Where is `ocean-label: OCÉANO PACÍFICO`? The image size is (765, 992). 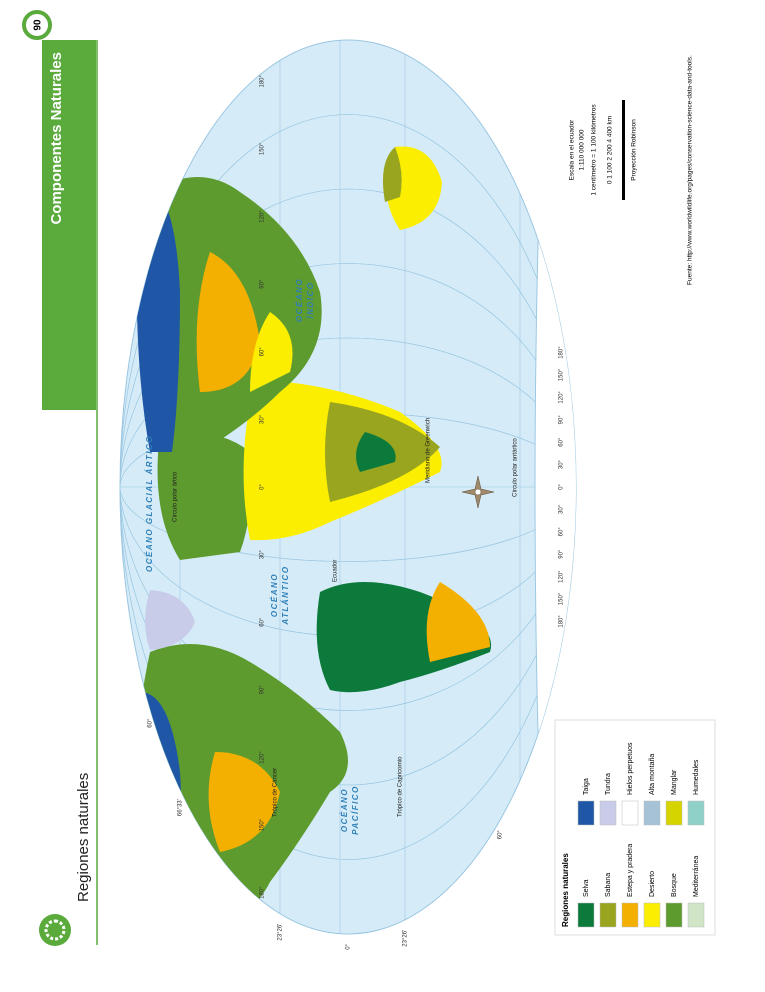 ocean-label: OCÉANO PACÍFICO is located at coordinates (350, 810).